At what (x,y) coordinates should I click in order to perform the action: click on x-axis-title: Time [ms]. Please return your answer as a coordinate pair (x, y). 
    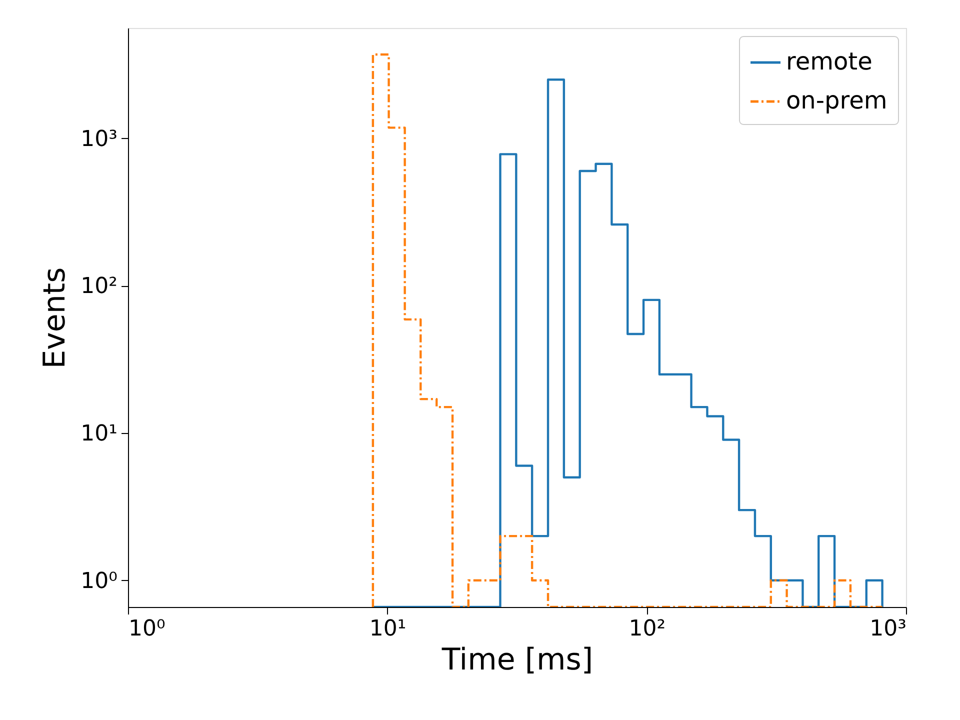
    Looking at the image, I should click on (517, 660).